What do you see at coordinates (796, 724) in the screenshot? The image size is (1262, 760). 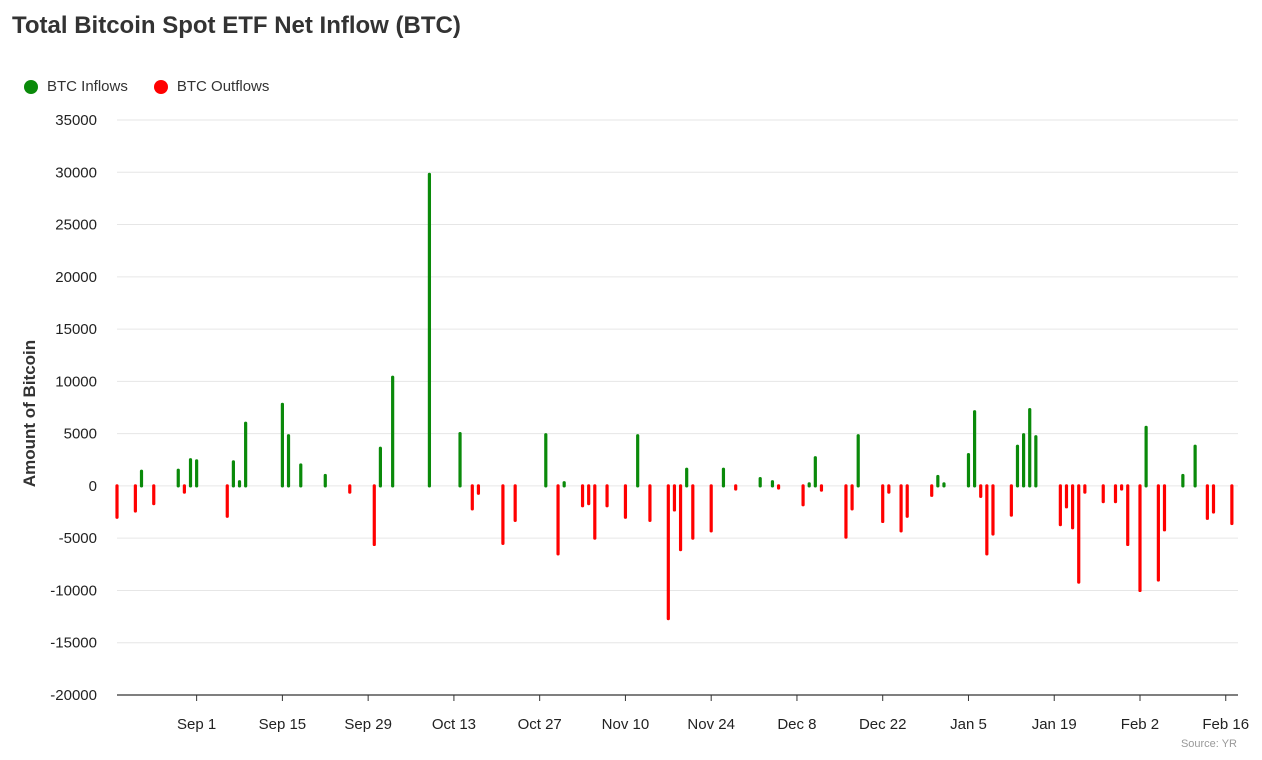 I see `x-tick-label: Dec 8` at bounding box center [796, 724].